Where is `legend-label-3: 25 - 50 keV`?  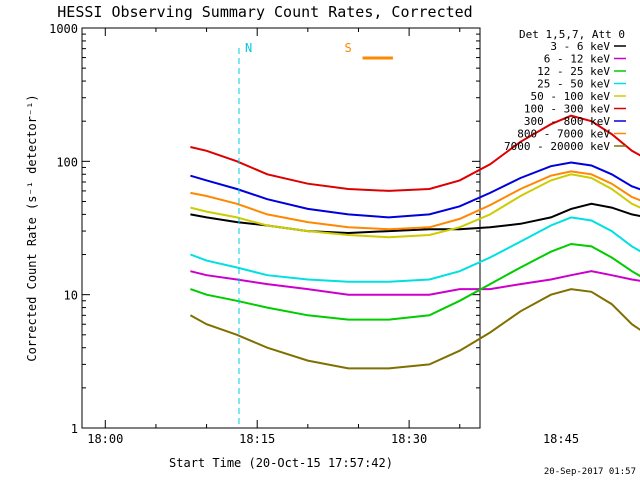 legend-label-3: 25 - 50 keV is located at coordinates (573, 84).